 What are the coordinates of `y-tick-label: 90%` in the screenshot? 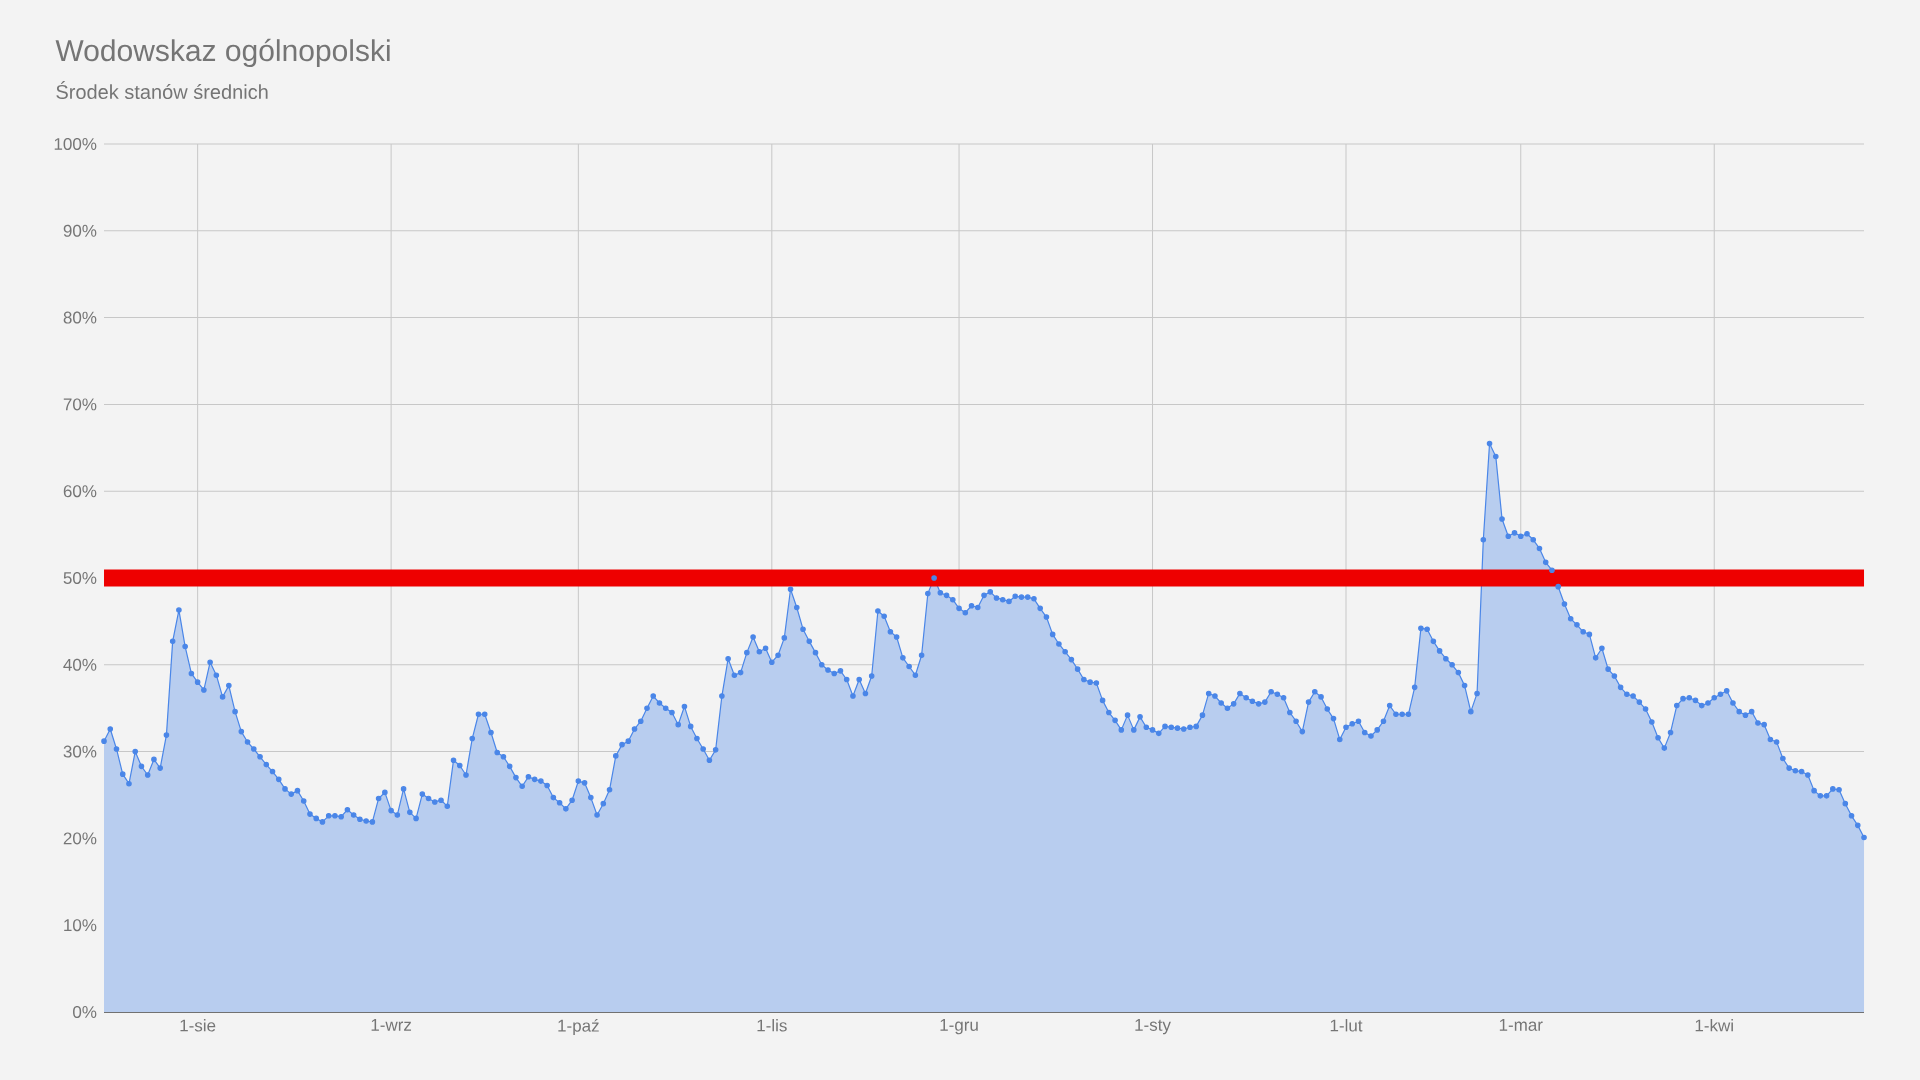 It's located at (80, 230).